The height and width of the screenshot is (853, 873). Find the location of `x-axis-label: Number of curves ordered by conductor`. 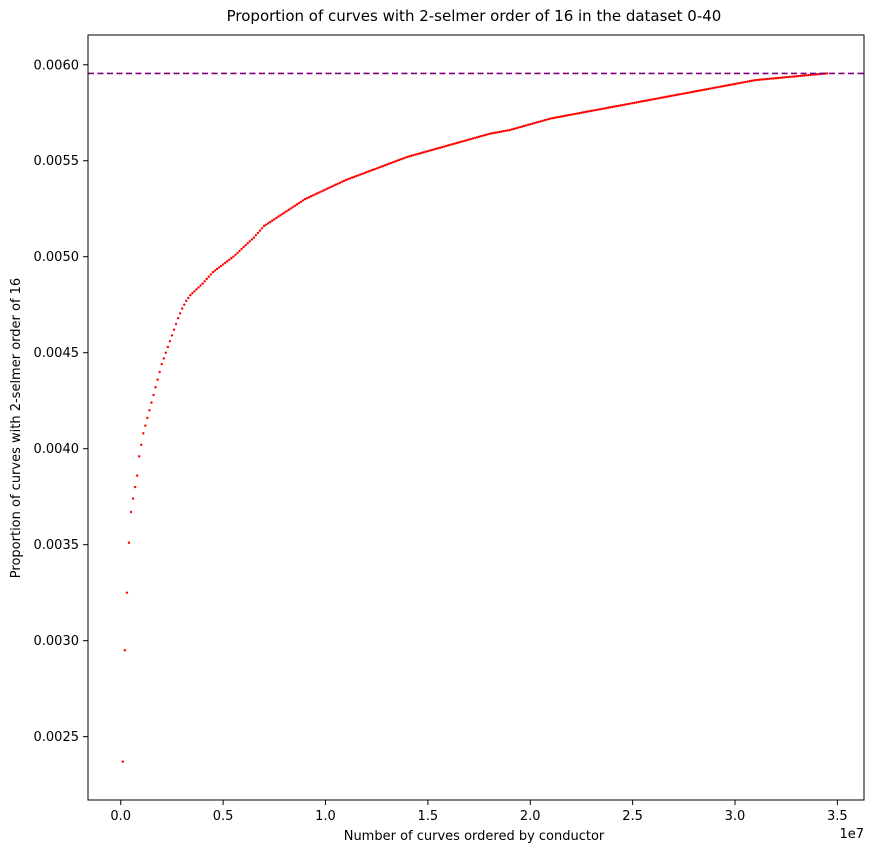

x-axis-label: Number of curves ordered by conductor is located at coordinates (474, 836).